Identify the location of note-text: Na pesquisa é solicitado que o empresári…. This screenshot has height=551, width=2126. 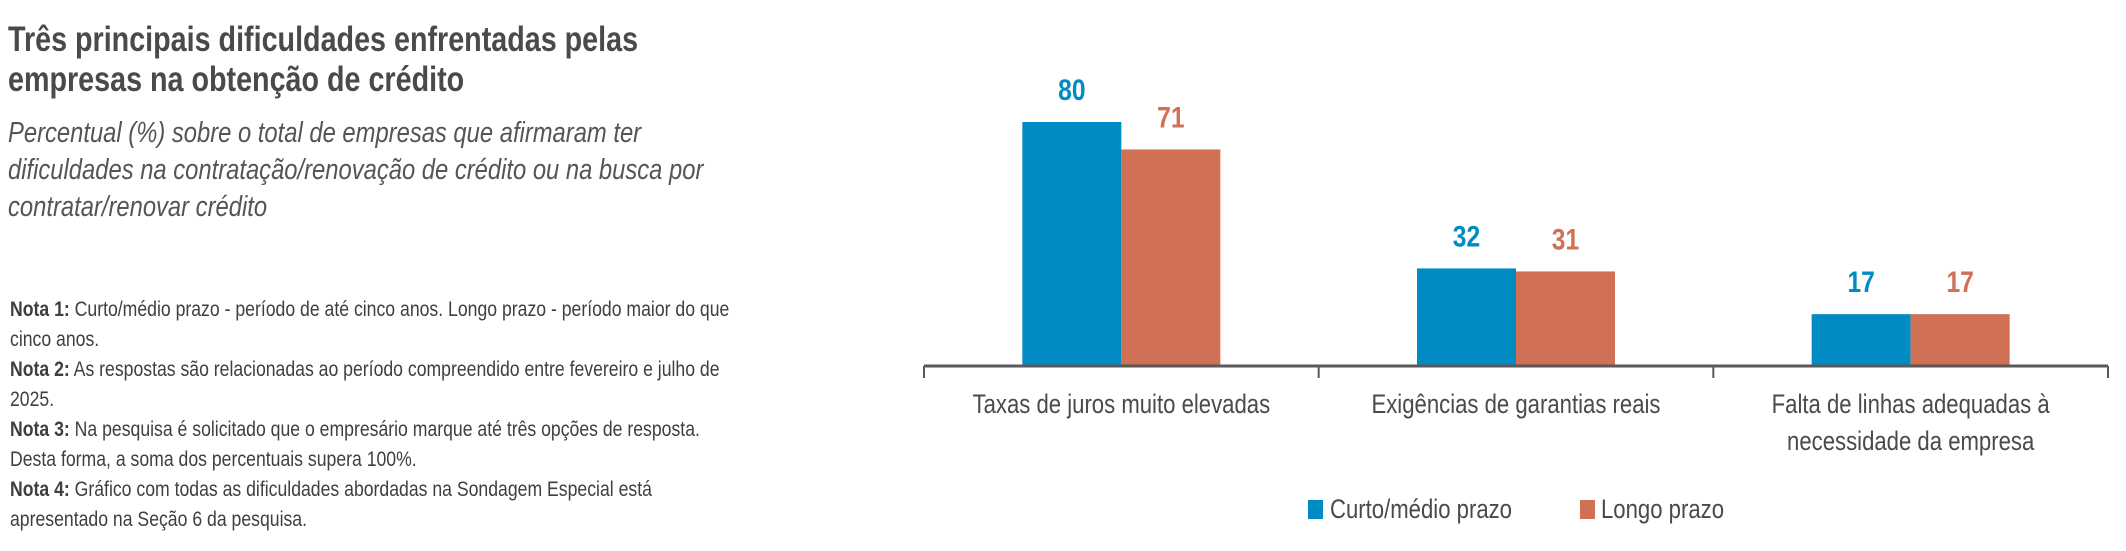
(355, 444).